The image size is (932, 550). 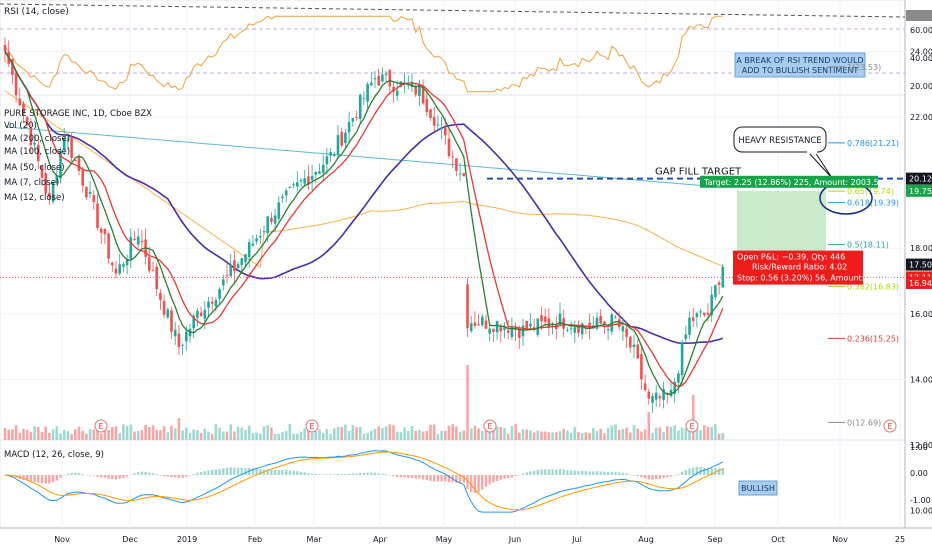 What do you see at coordinates (873, 203) in the screenshot?
I see `fib-label-3: 0.618(19.39)` at bounding box center [873, 203].